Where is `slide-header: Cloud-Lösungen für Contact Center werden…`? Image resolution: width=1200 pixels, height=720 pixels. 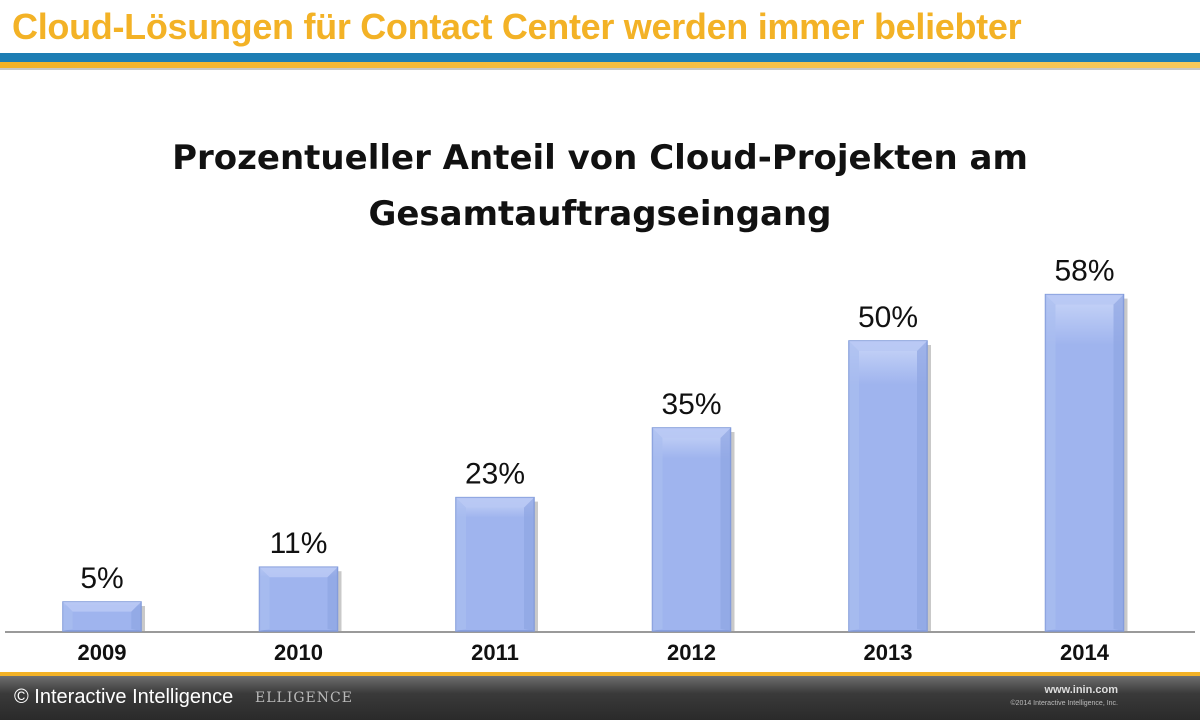
slide-header: Cloud-Lösungen für Contact Center werden… is located at coordinates (600, 26).